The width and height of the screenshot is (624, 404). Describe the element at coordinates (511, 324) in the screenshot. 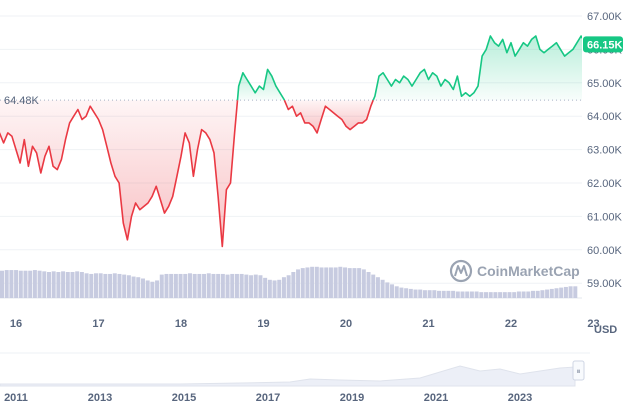

I see `x-tick-label: 22` at that location.